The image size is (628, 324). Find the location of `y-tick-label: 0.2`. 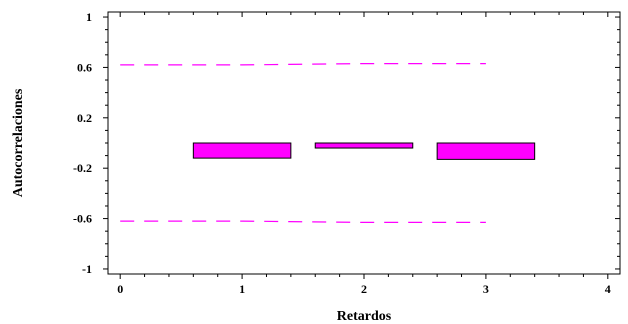

y-tick-label: 0.2 is located at coordinates (84, 118).